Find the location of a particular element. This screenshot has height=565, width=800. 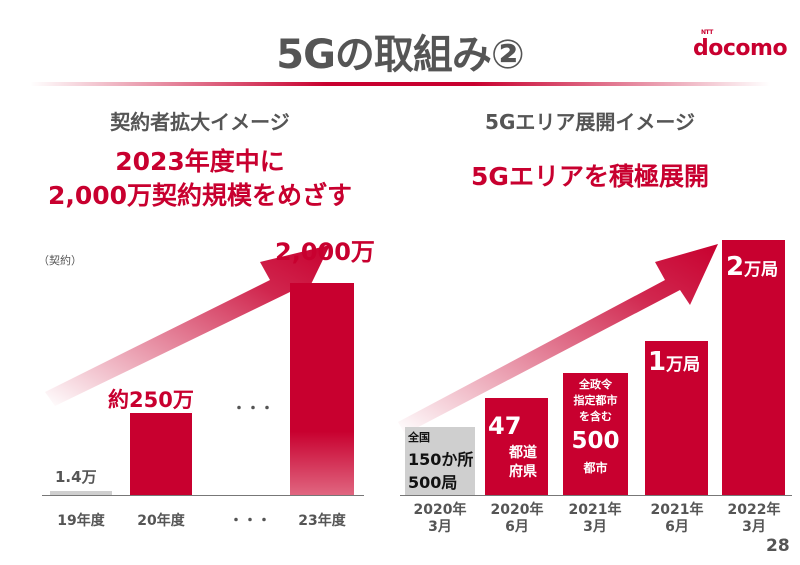

bar-2020-03: 全国 150か所 500局 is located at coordinates (440, 461).